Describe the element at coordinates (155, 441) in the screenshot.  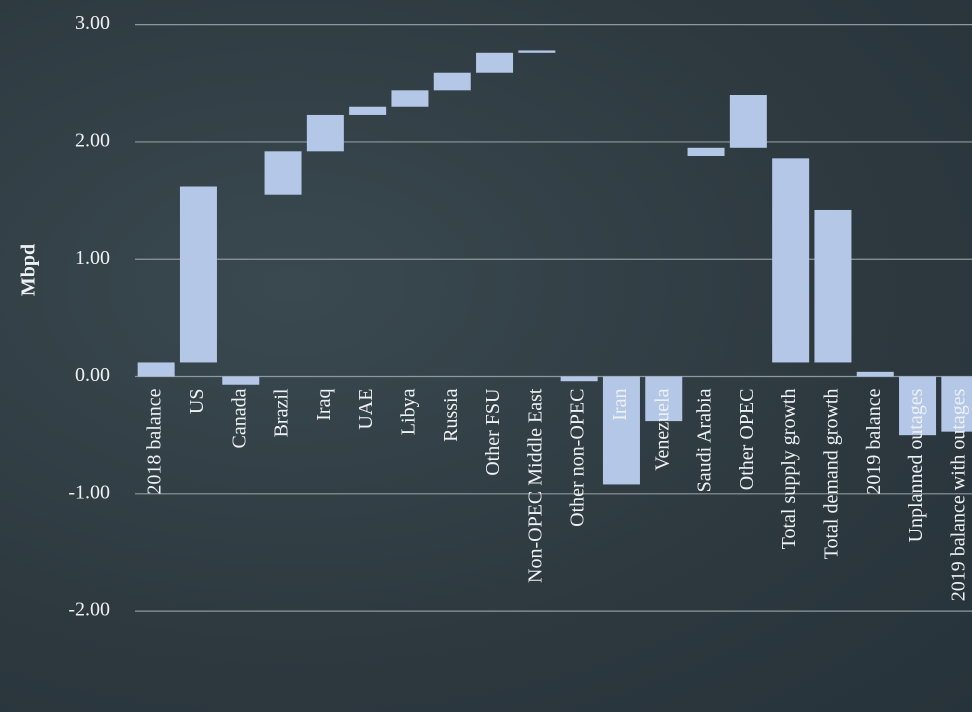
I see `x-tick-label: 2018 balance` at that location.